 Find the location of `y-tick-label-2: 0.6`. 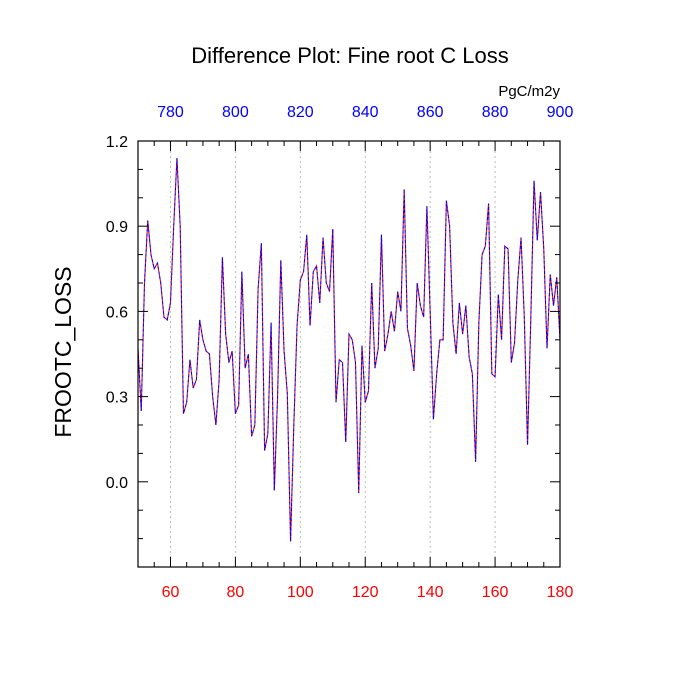

y-tick-label-2: 0.6 is located at coordinates (117, 312).